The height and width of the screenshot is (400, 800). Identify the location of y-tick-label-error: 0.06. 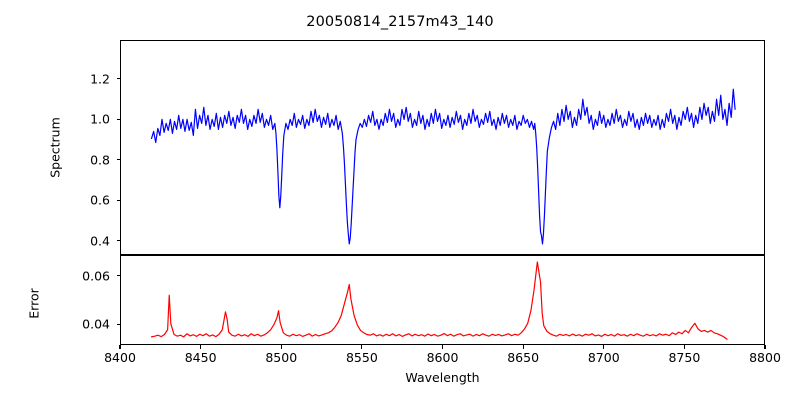
(96, 276).